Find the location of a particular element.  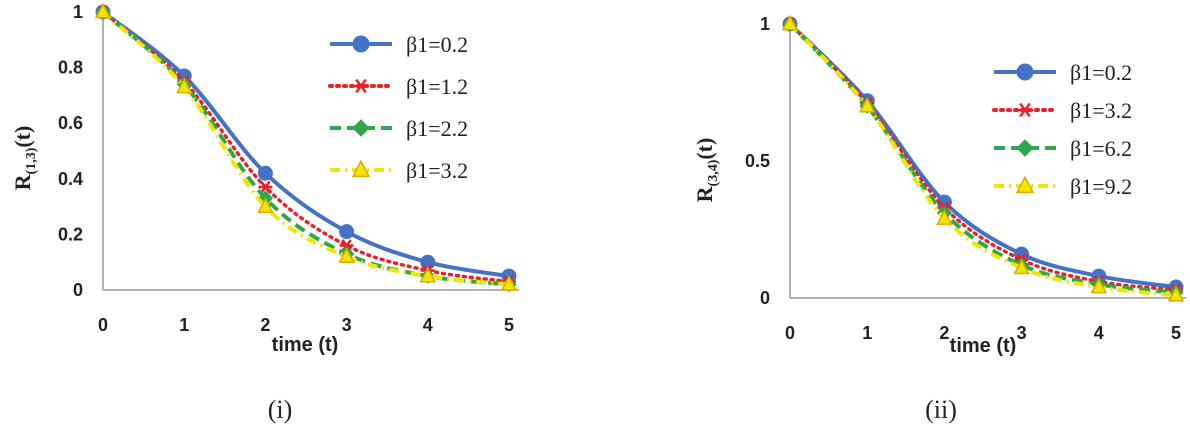

legend-label: β1=6.2 is located at coordinates (1101, 148).